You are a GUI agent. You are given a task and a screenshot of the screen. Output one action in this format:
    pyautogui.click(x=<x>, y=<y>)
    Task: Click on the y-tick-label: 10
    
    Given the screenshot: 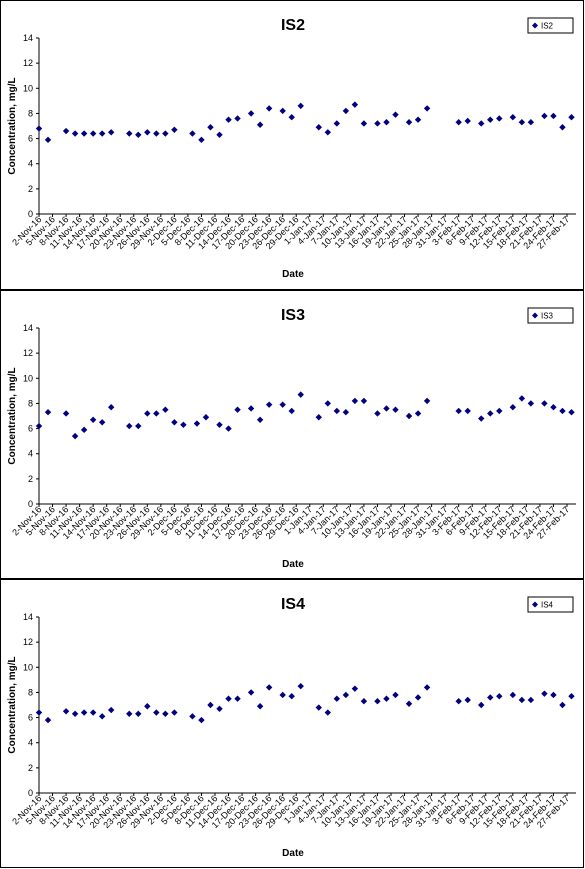 What is the action you would take?
    pyautogui.click(x=28, y=88)
    